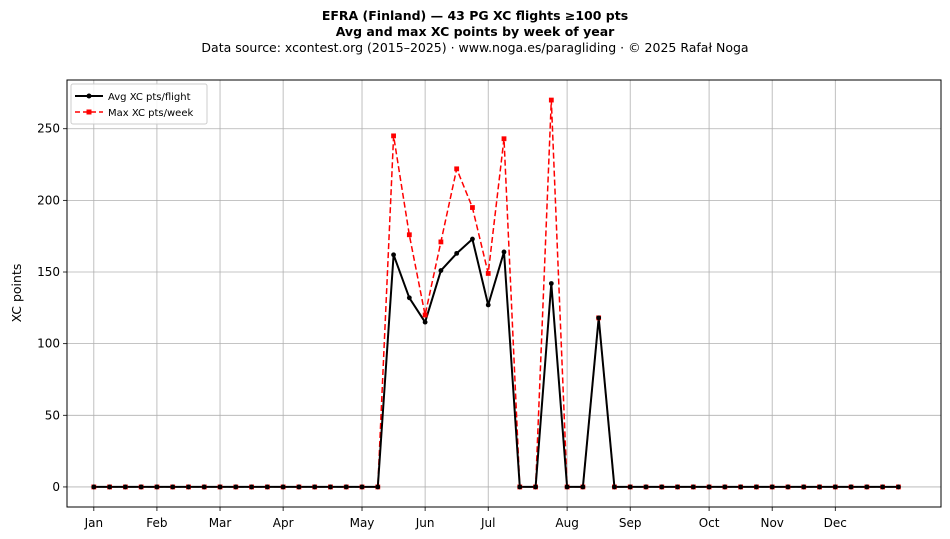  Describe the element at coordinates (709, 523) in the screenshot. I see `x-tick-label-oct: Oct` at that location.